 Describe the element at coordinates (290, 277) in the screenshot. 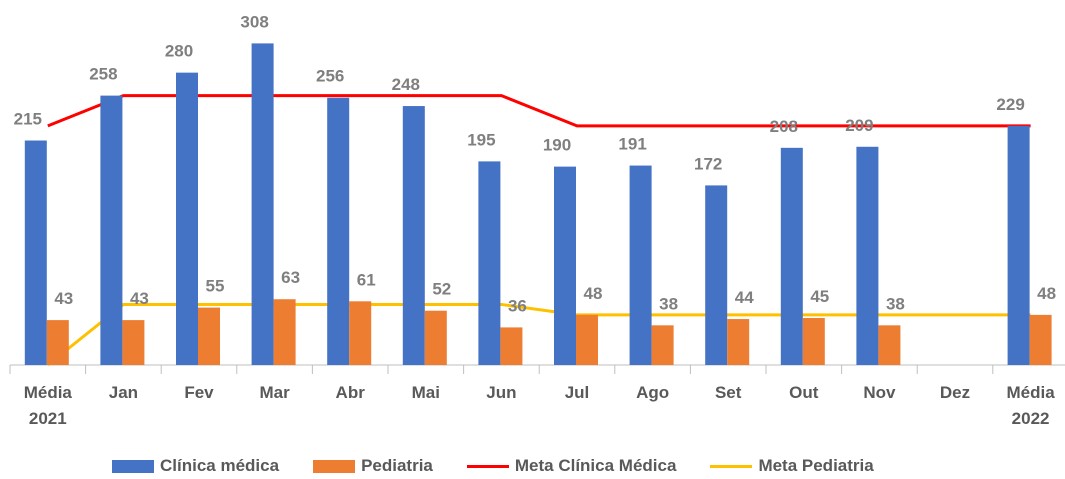

I see `data-label: 63` at that location.